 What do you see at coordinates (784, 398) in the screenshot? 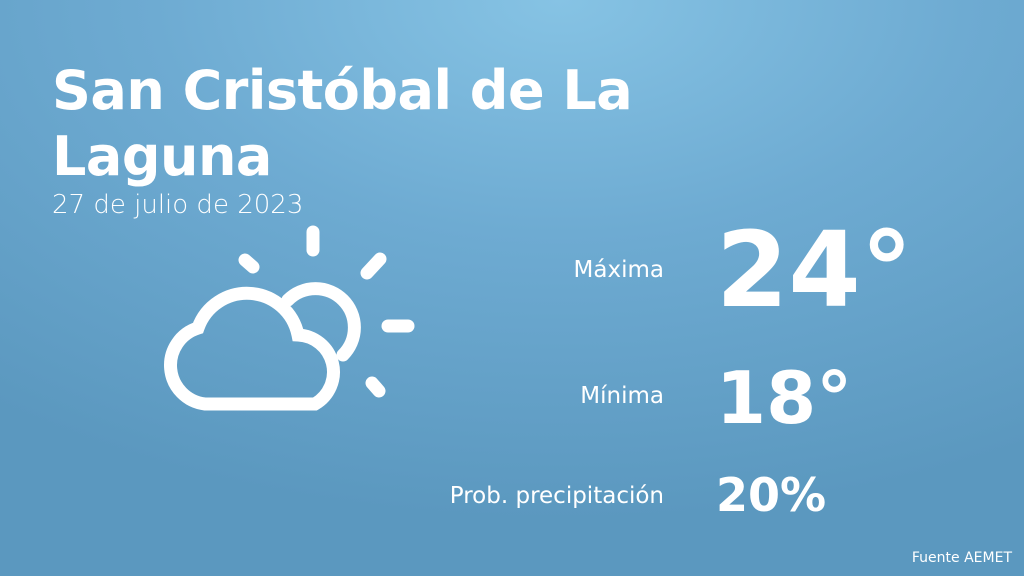
I see `min-value: 18°` at bounding box center [784, 398].